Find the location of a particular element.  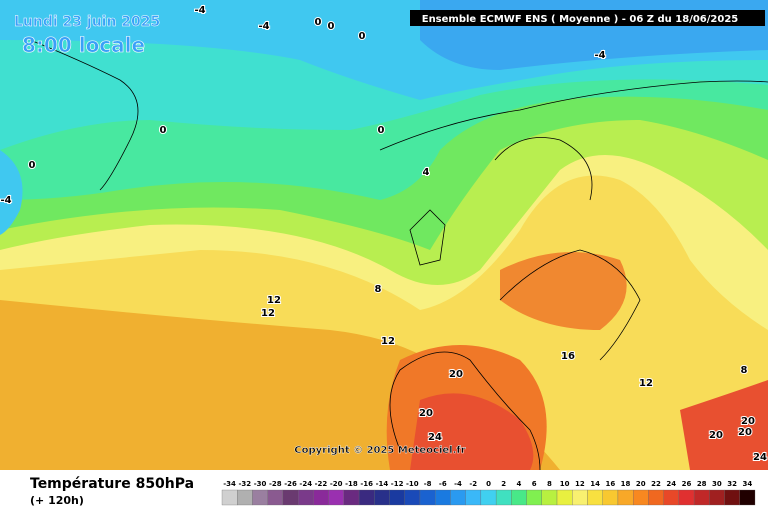

colorbar-tick-label: 2 is located at coordinates (503, 484).